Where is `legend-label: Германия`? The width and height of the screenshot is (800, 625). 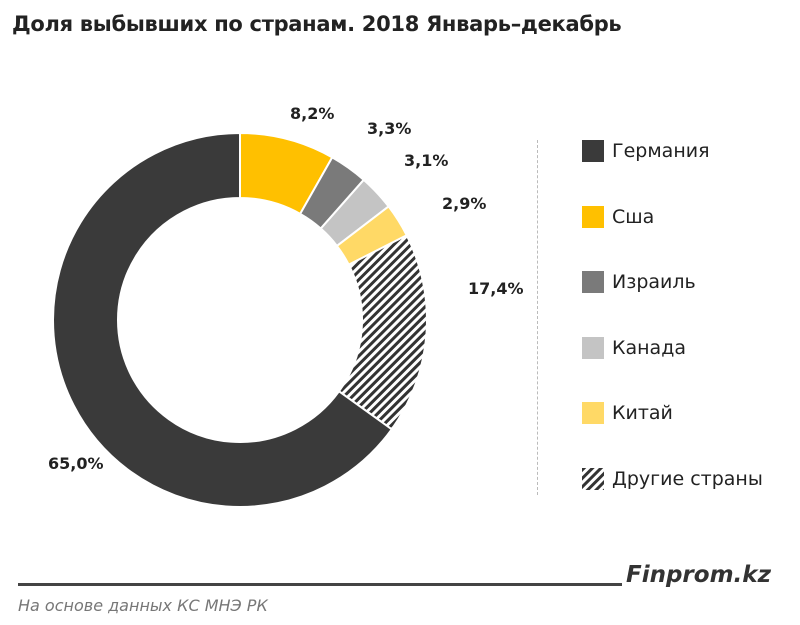 legend-label: Германия is located at coordinates (661, 151).